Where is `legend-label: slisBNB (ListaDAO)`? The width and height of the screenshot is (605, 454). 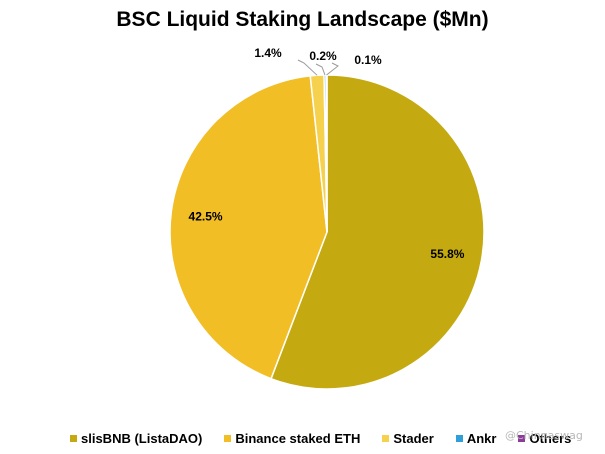
legend-label: slisBNB (ListaDAO) is located at coordinates (142, 438).